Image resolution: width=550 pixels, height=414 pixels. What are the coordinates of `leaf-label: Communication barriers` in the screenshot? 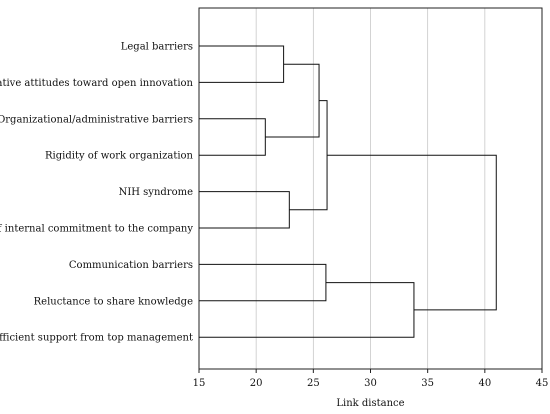 It's located at (131, 265).